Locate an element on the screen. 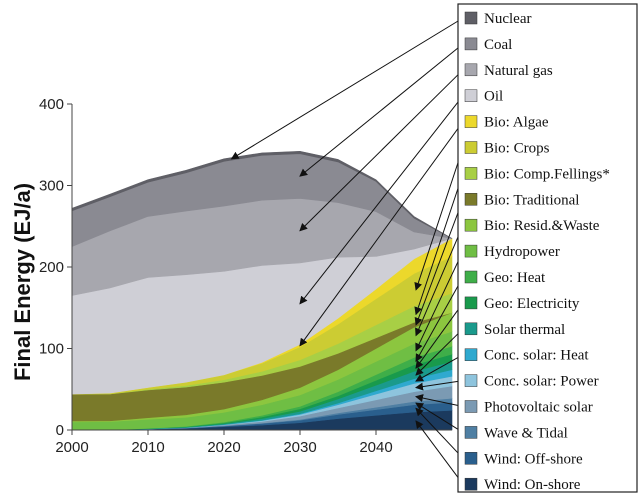 The image size is (641, 501). y-tick-label: 300 is located at coordinates (51, 186).